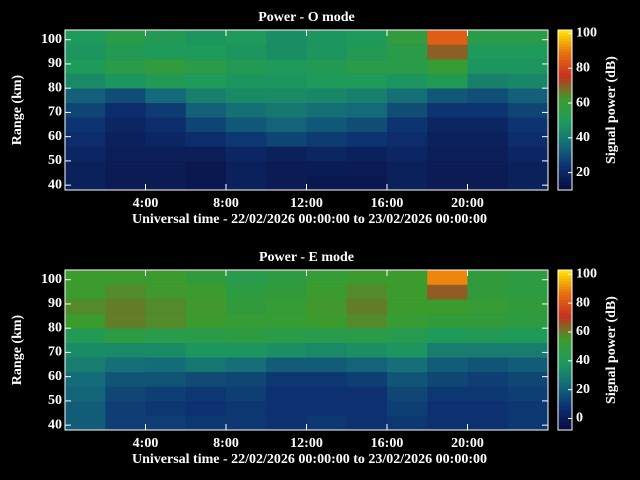  Describe the element at coordinates (51, 279) in the screenshot. I see `y-tick-label: 100` at that location.